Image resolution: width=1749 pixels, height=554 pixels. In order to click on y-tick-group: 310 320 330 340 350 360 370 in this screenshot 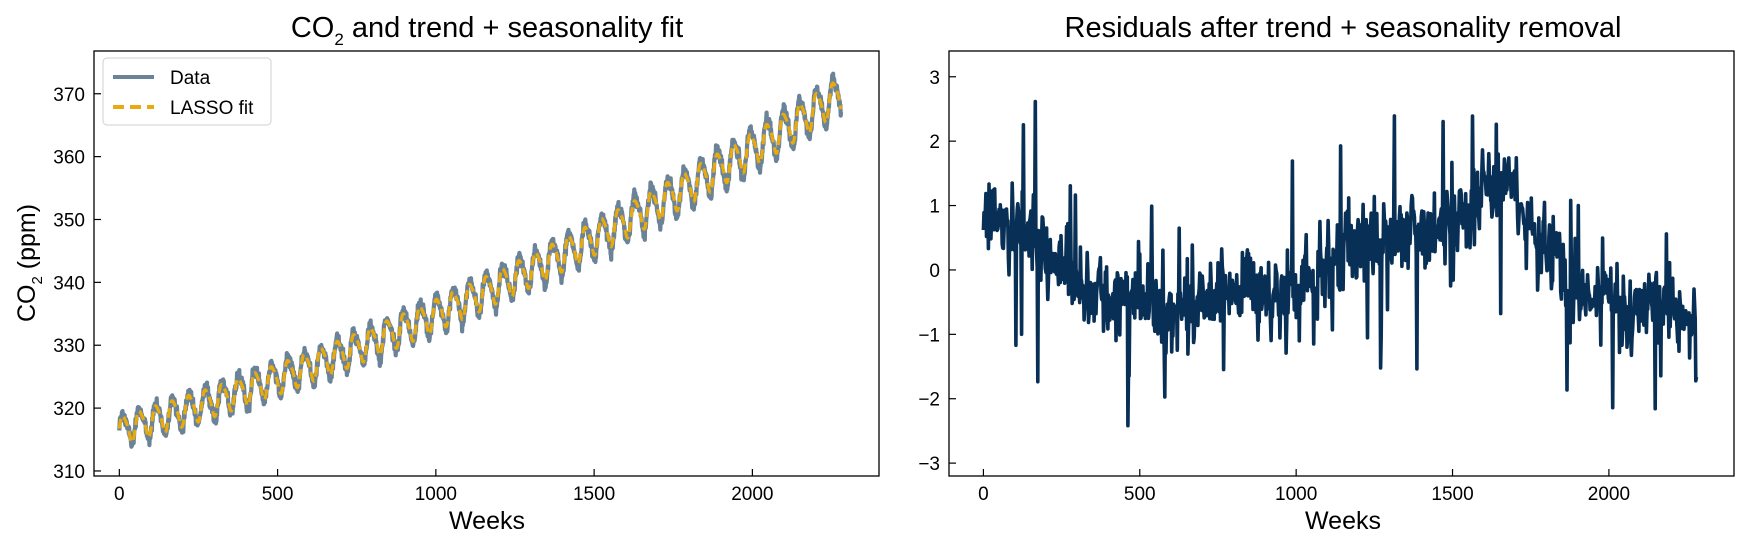, I will do `click(77, 284)`.